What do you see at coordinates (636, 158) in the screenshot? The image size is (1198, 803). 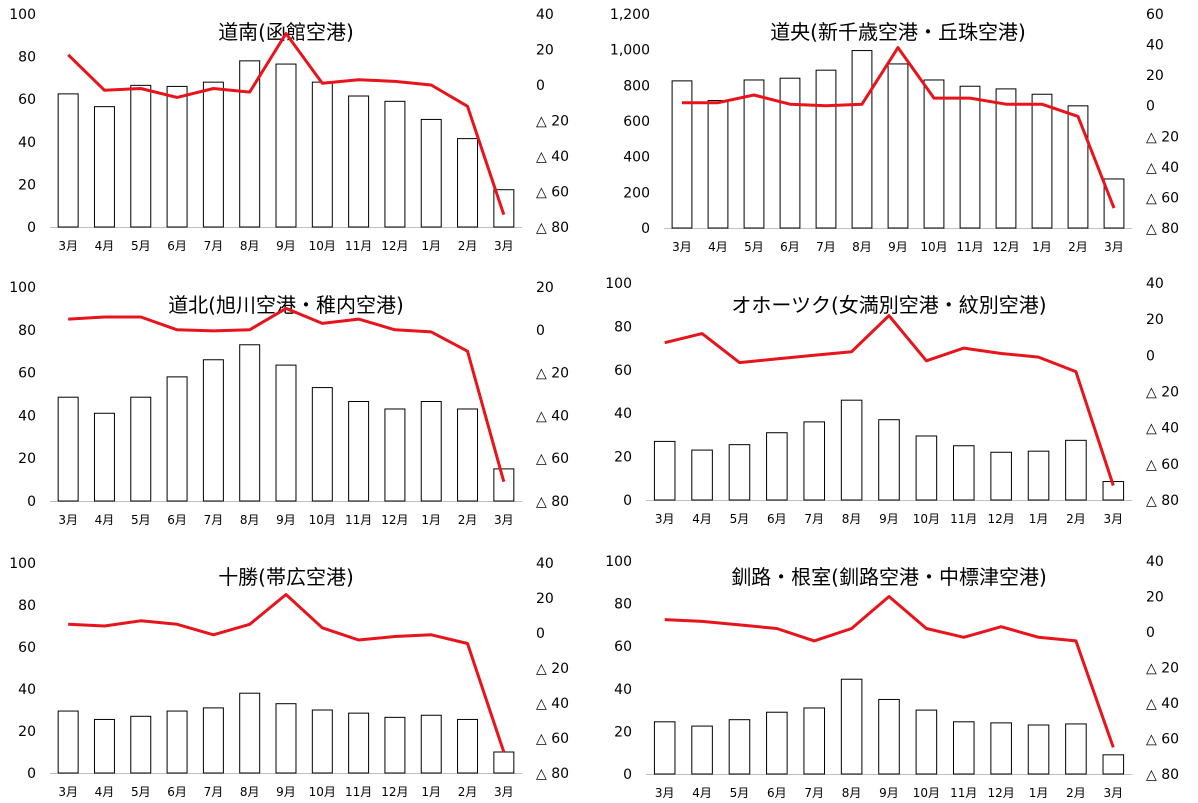 I see `y-tick-label: 400` at bounding box center [636, 158].